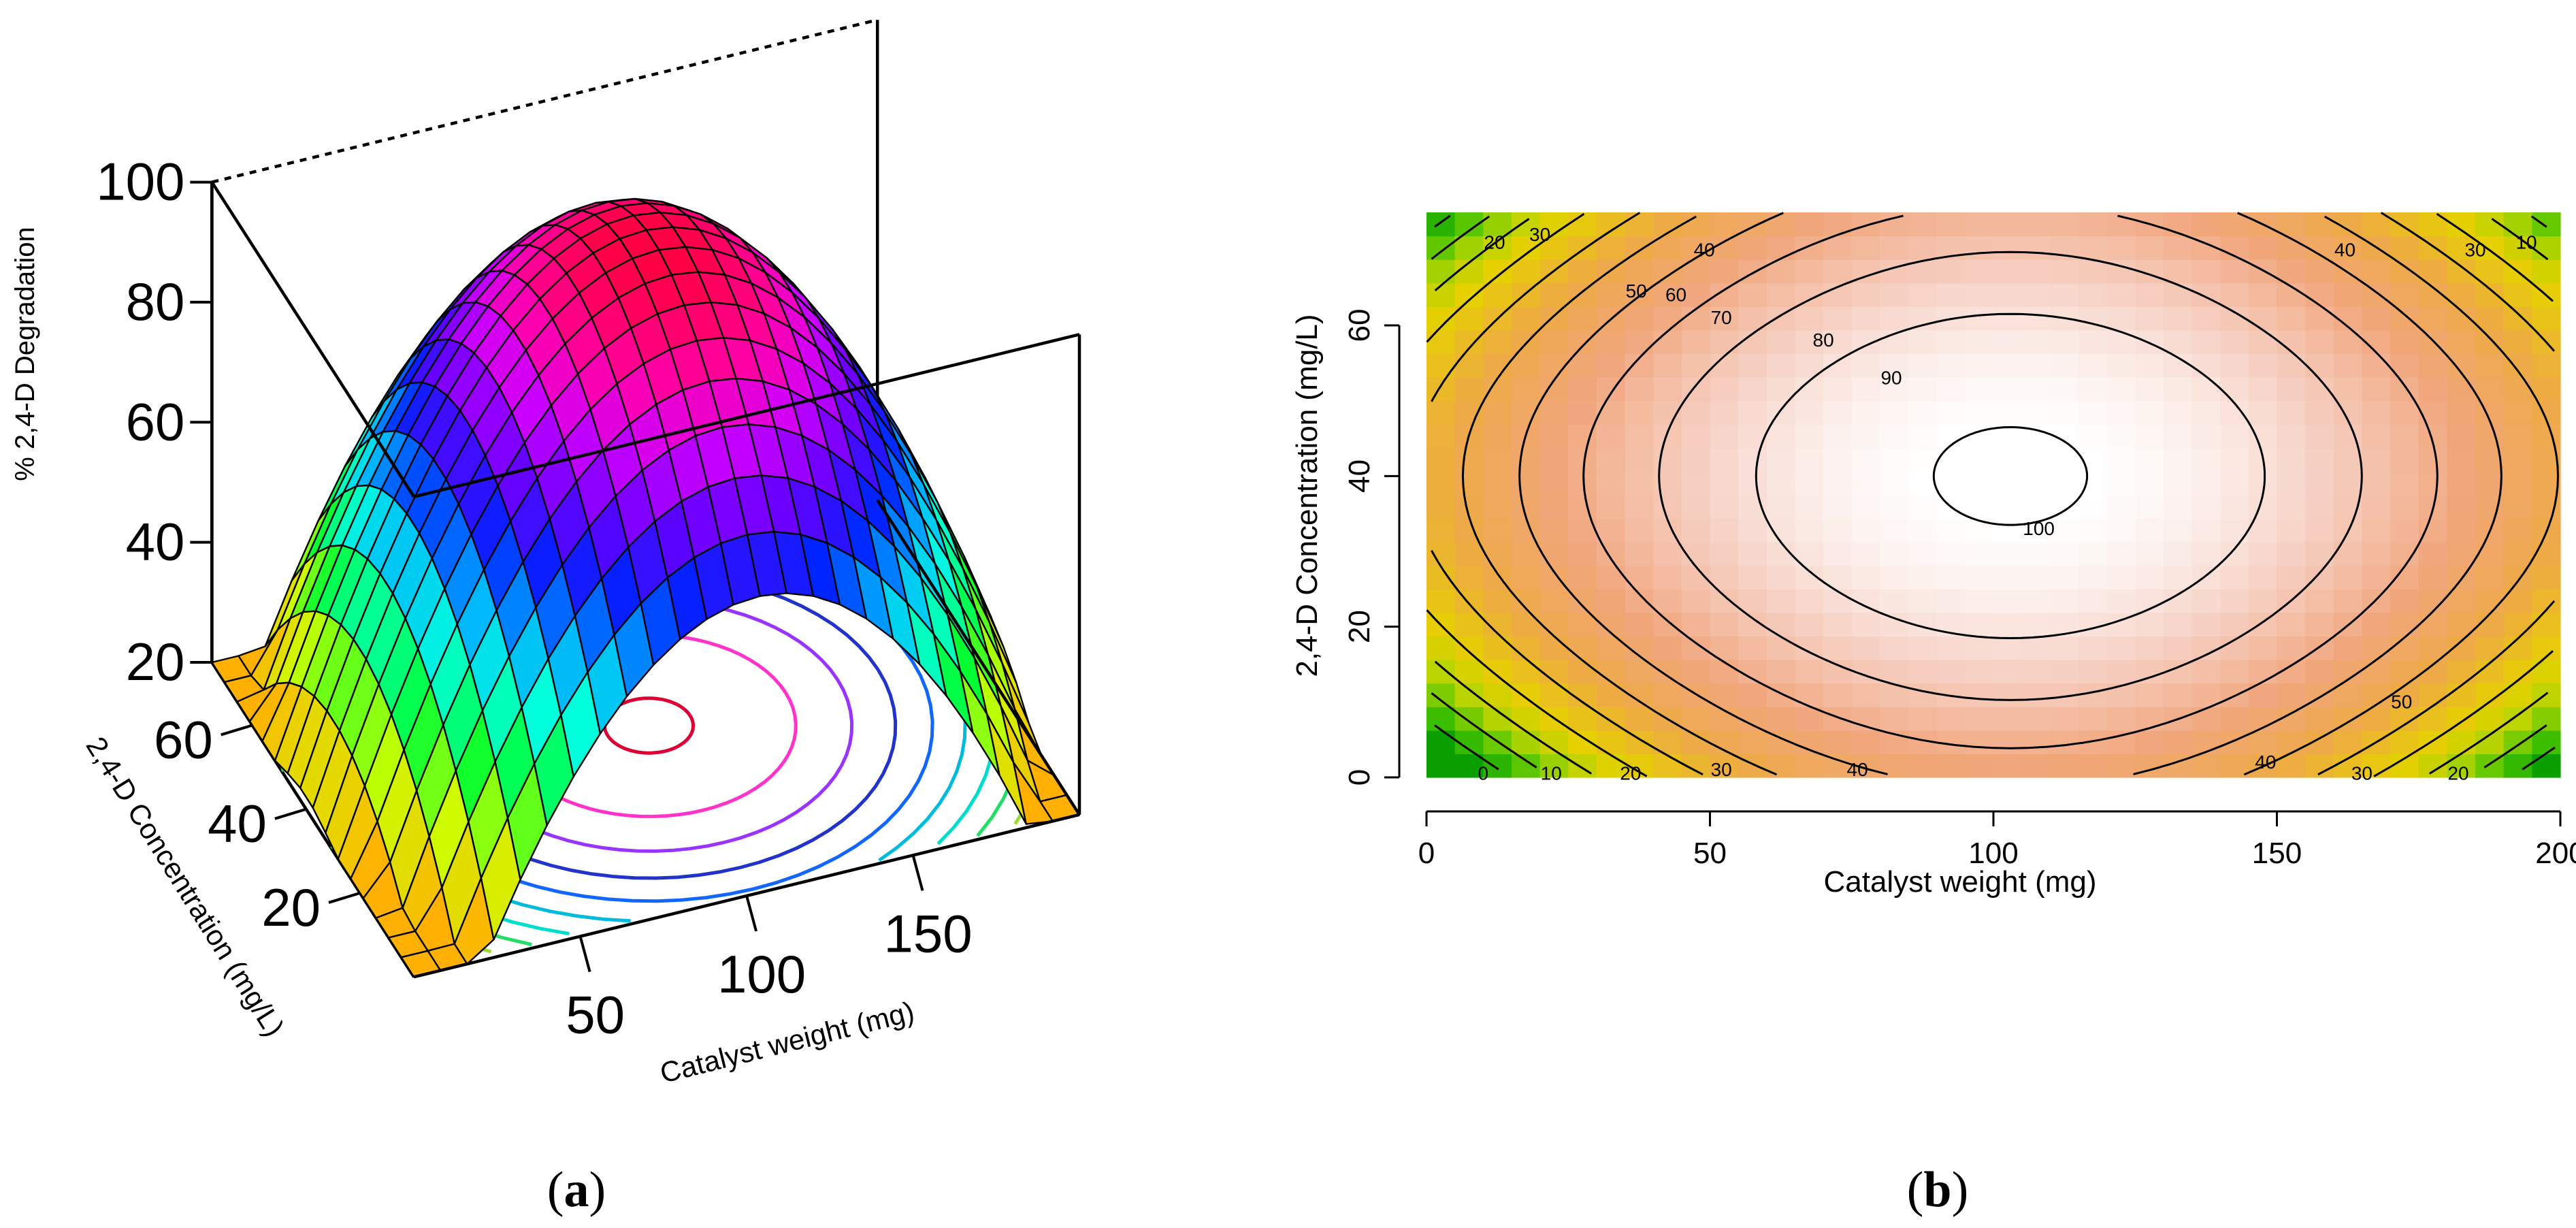  What do you see at coordinates (1993, 853) in the screenshot?
I see `x-tick-label: 100` at bounding box center [1993, 853].